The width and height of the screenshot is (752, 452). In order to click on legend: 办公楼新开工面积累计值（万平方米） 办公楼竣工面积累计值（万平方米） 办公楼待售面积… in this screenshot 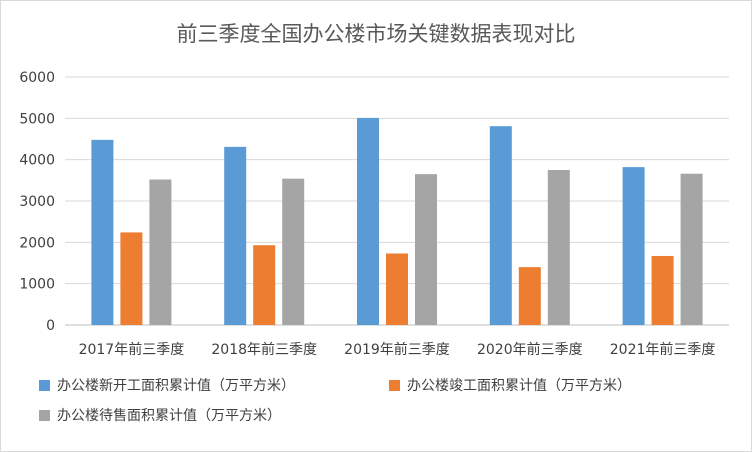, I will do `click(335, 401)`.